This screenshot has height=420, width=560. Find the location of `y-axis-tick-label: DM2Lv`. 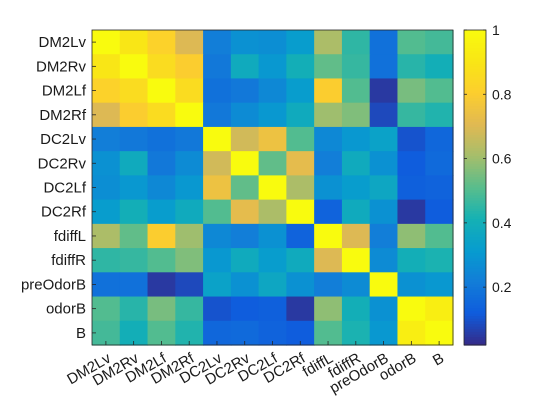

y-axis-tick-label: DM2Lv is located at coordinates (62, 42).